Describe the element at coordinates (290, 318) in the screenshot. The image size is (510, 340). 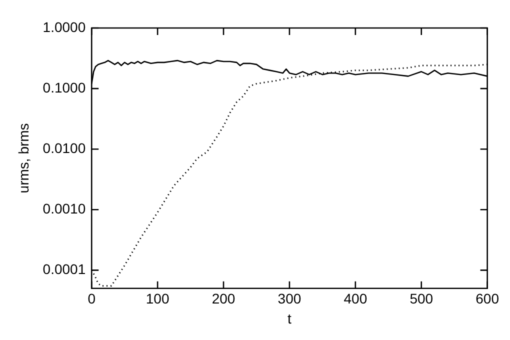
I see `x-axis-title: t` at that location.